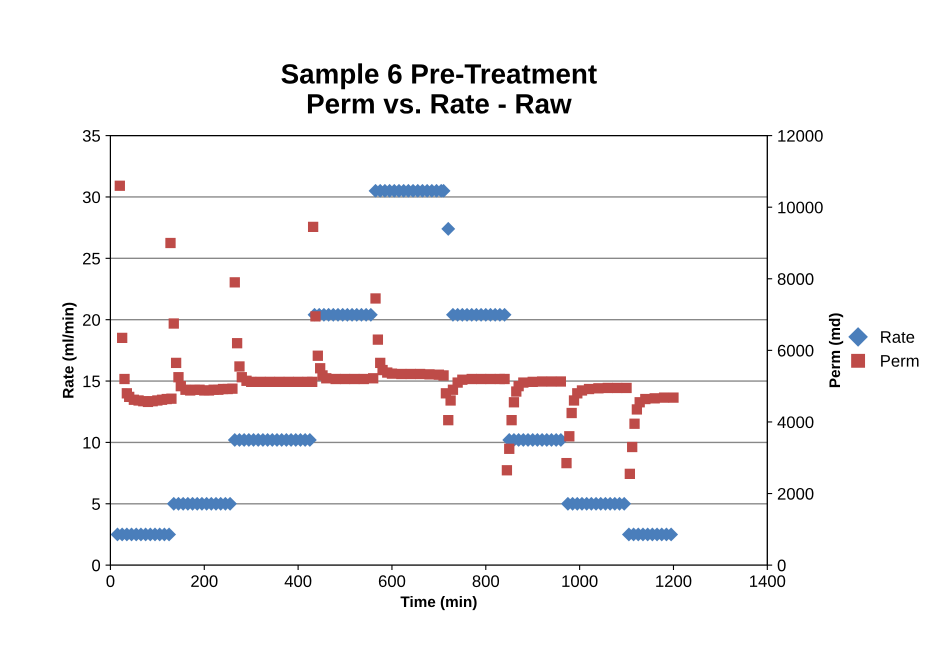 This screenshot has width=952, height=668. I want to click on y-tick-label: 35, so click(91, 136).